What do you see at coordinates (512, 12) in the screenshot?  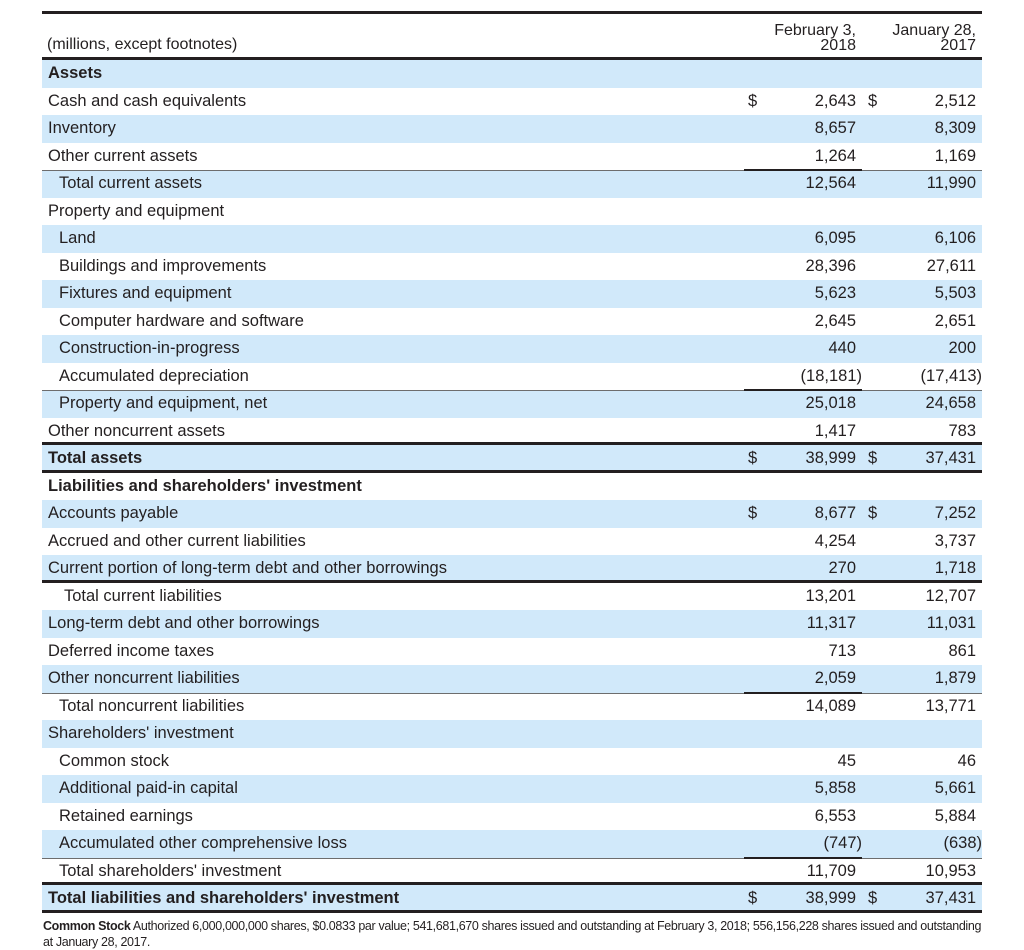 I see `top-rule` at bounding box center [512, 12].